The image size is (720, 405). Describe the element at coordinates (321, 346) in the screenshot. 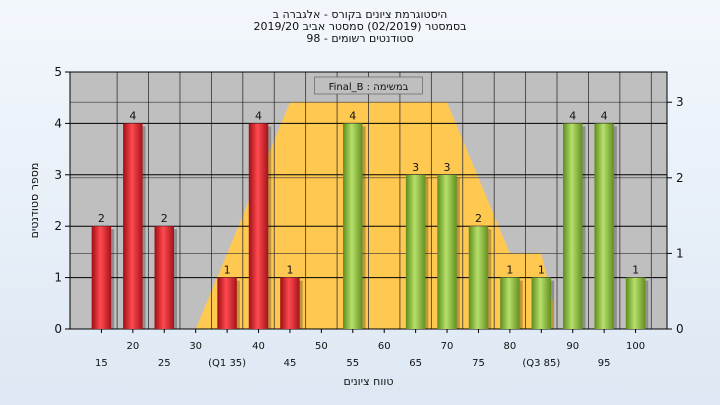

I see `x-tick-label: 50` at that location.